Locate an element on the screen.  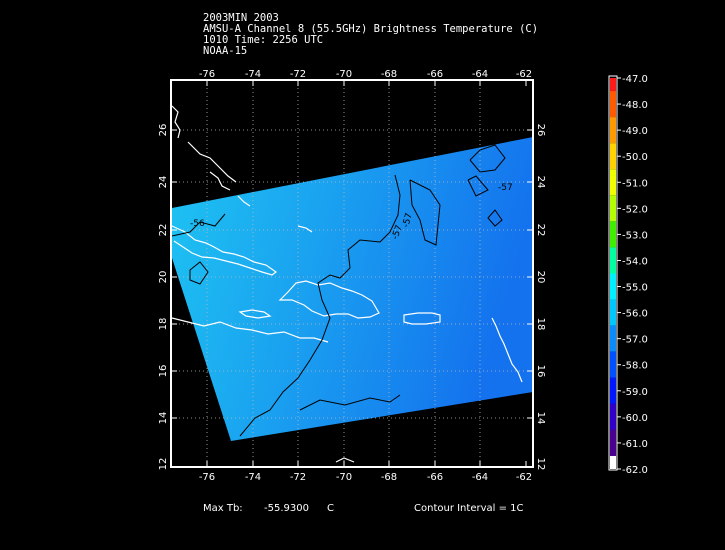
lon-label-bottom: -70 is located at coordinates (344, 477).